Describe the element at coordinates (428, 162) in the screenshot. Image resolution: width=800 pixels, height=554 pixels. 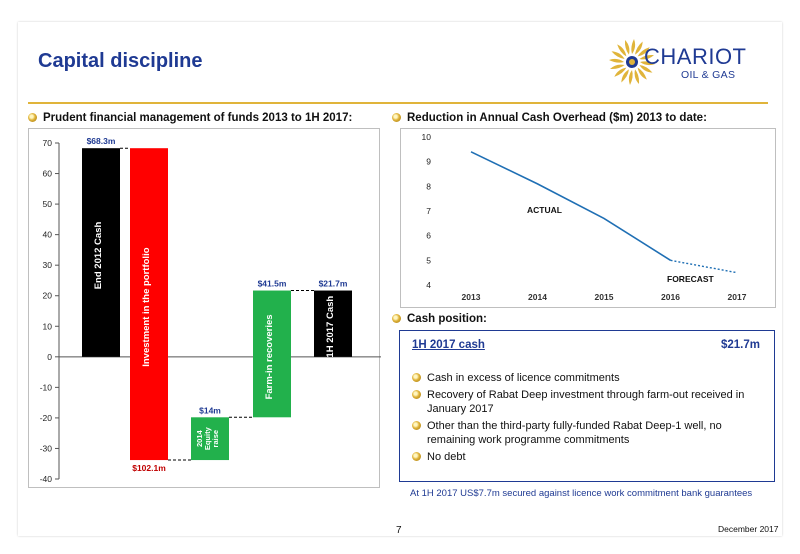
I see `y-tick-label: 9` at that location.